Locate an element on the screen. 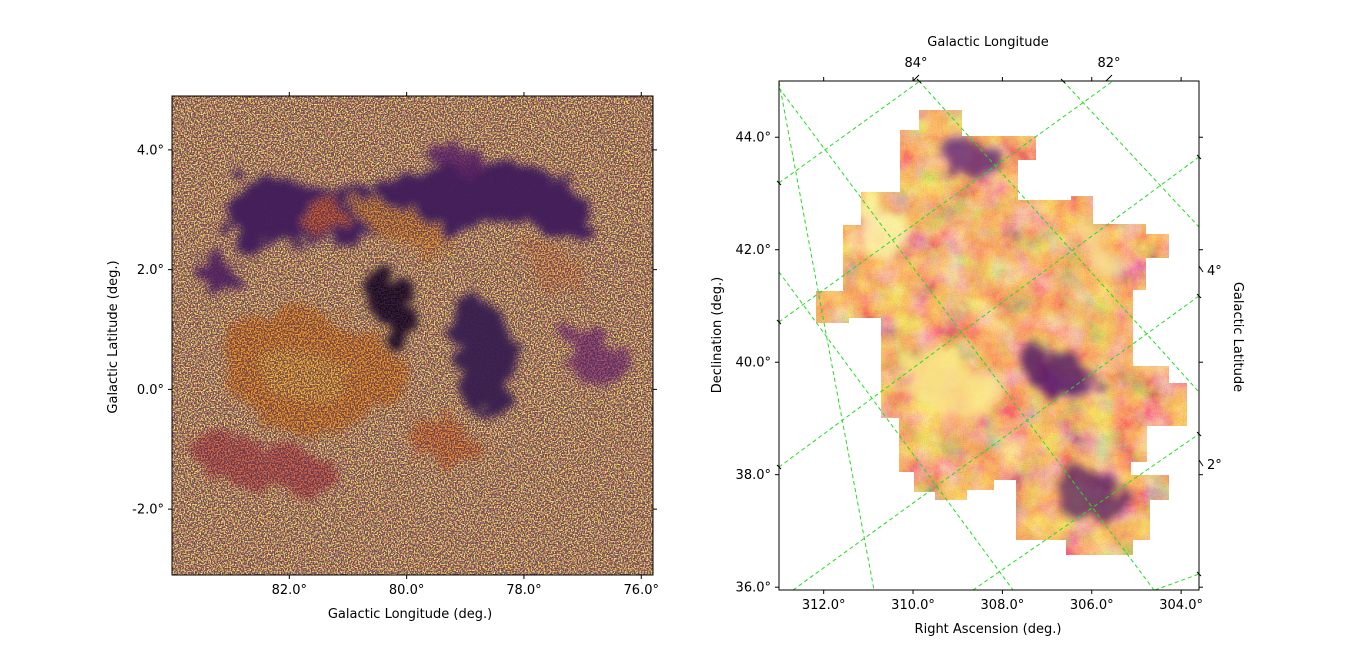  grid-line-g is located at coordinates (989, 312).